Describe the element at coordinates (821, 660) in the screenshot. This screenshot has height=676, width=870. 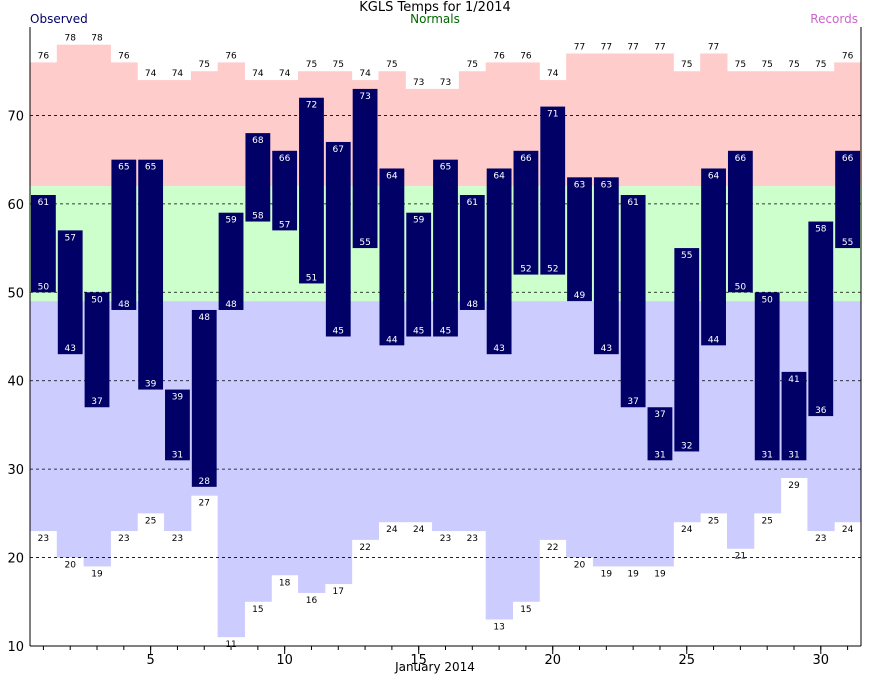
I see `x-tick-label: 30` at that location.